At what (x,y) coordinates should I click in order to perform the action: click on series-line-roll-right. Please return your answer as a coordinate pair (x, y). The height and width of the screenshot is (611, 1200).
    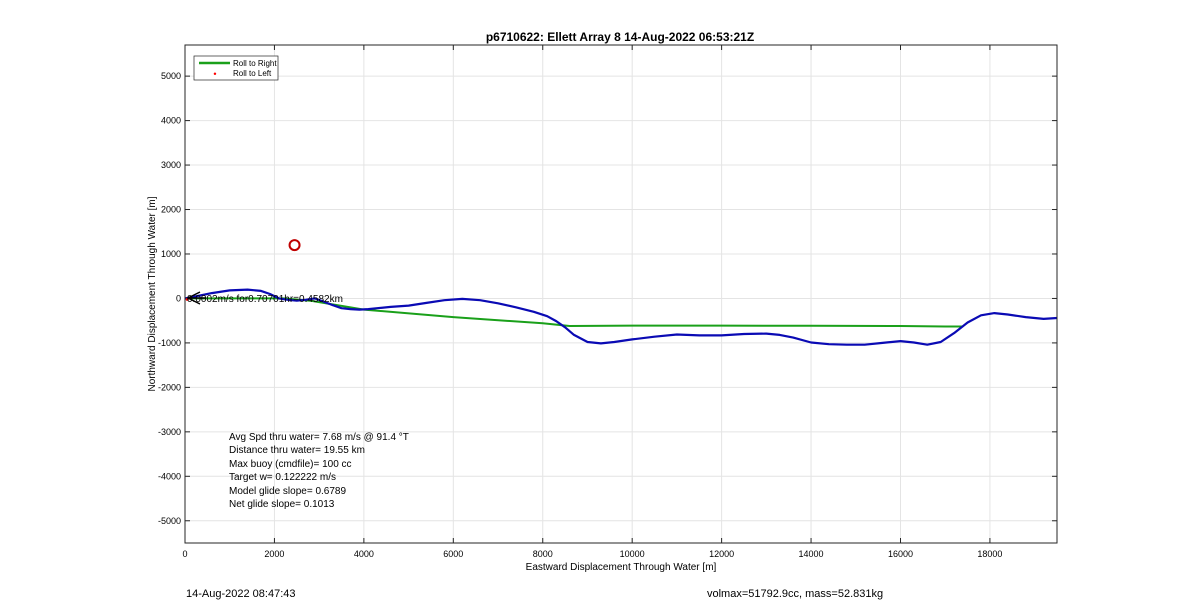
    Looking at the image, I should click on (574, 312).